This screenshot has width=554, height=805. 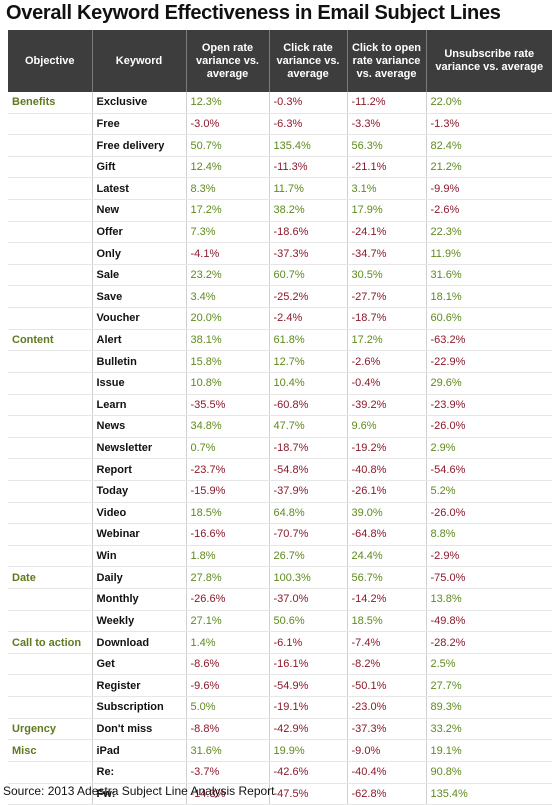 What do you see at coordinates (386, 103) in the screenshot?
I see `click-to-open-rate-cell: -11.2%` at bounding box center [386, 103].